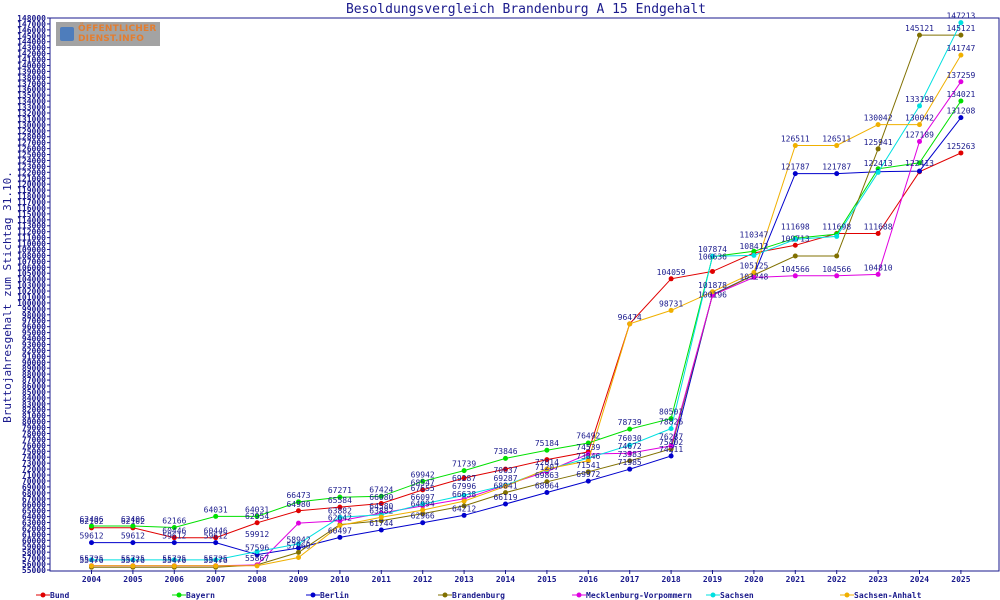 This screenshot has height=600, width=1000. I want to click on legend-label: Sachsen-Anhalt, so click(888, 595).